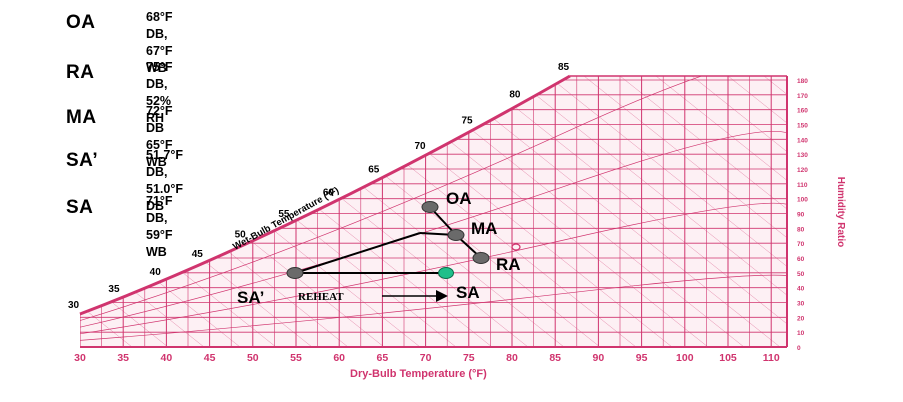 The height and width of the screenshot is (402, 903). What do you see at coordinates (442, 296) in the screenshot?
I see `reheat-arrow-head` at bounding box center [442, 296].